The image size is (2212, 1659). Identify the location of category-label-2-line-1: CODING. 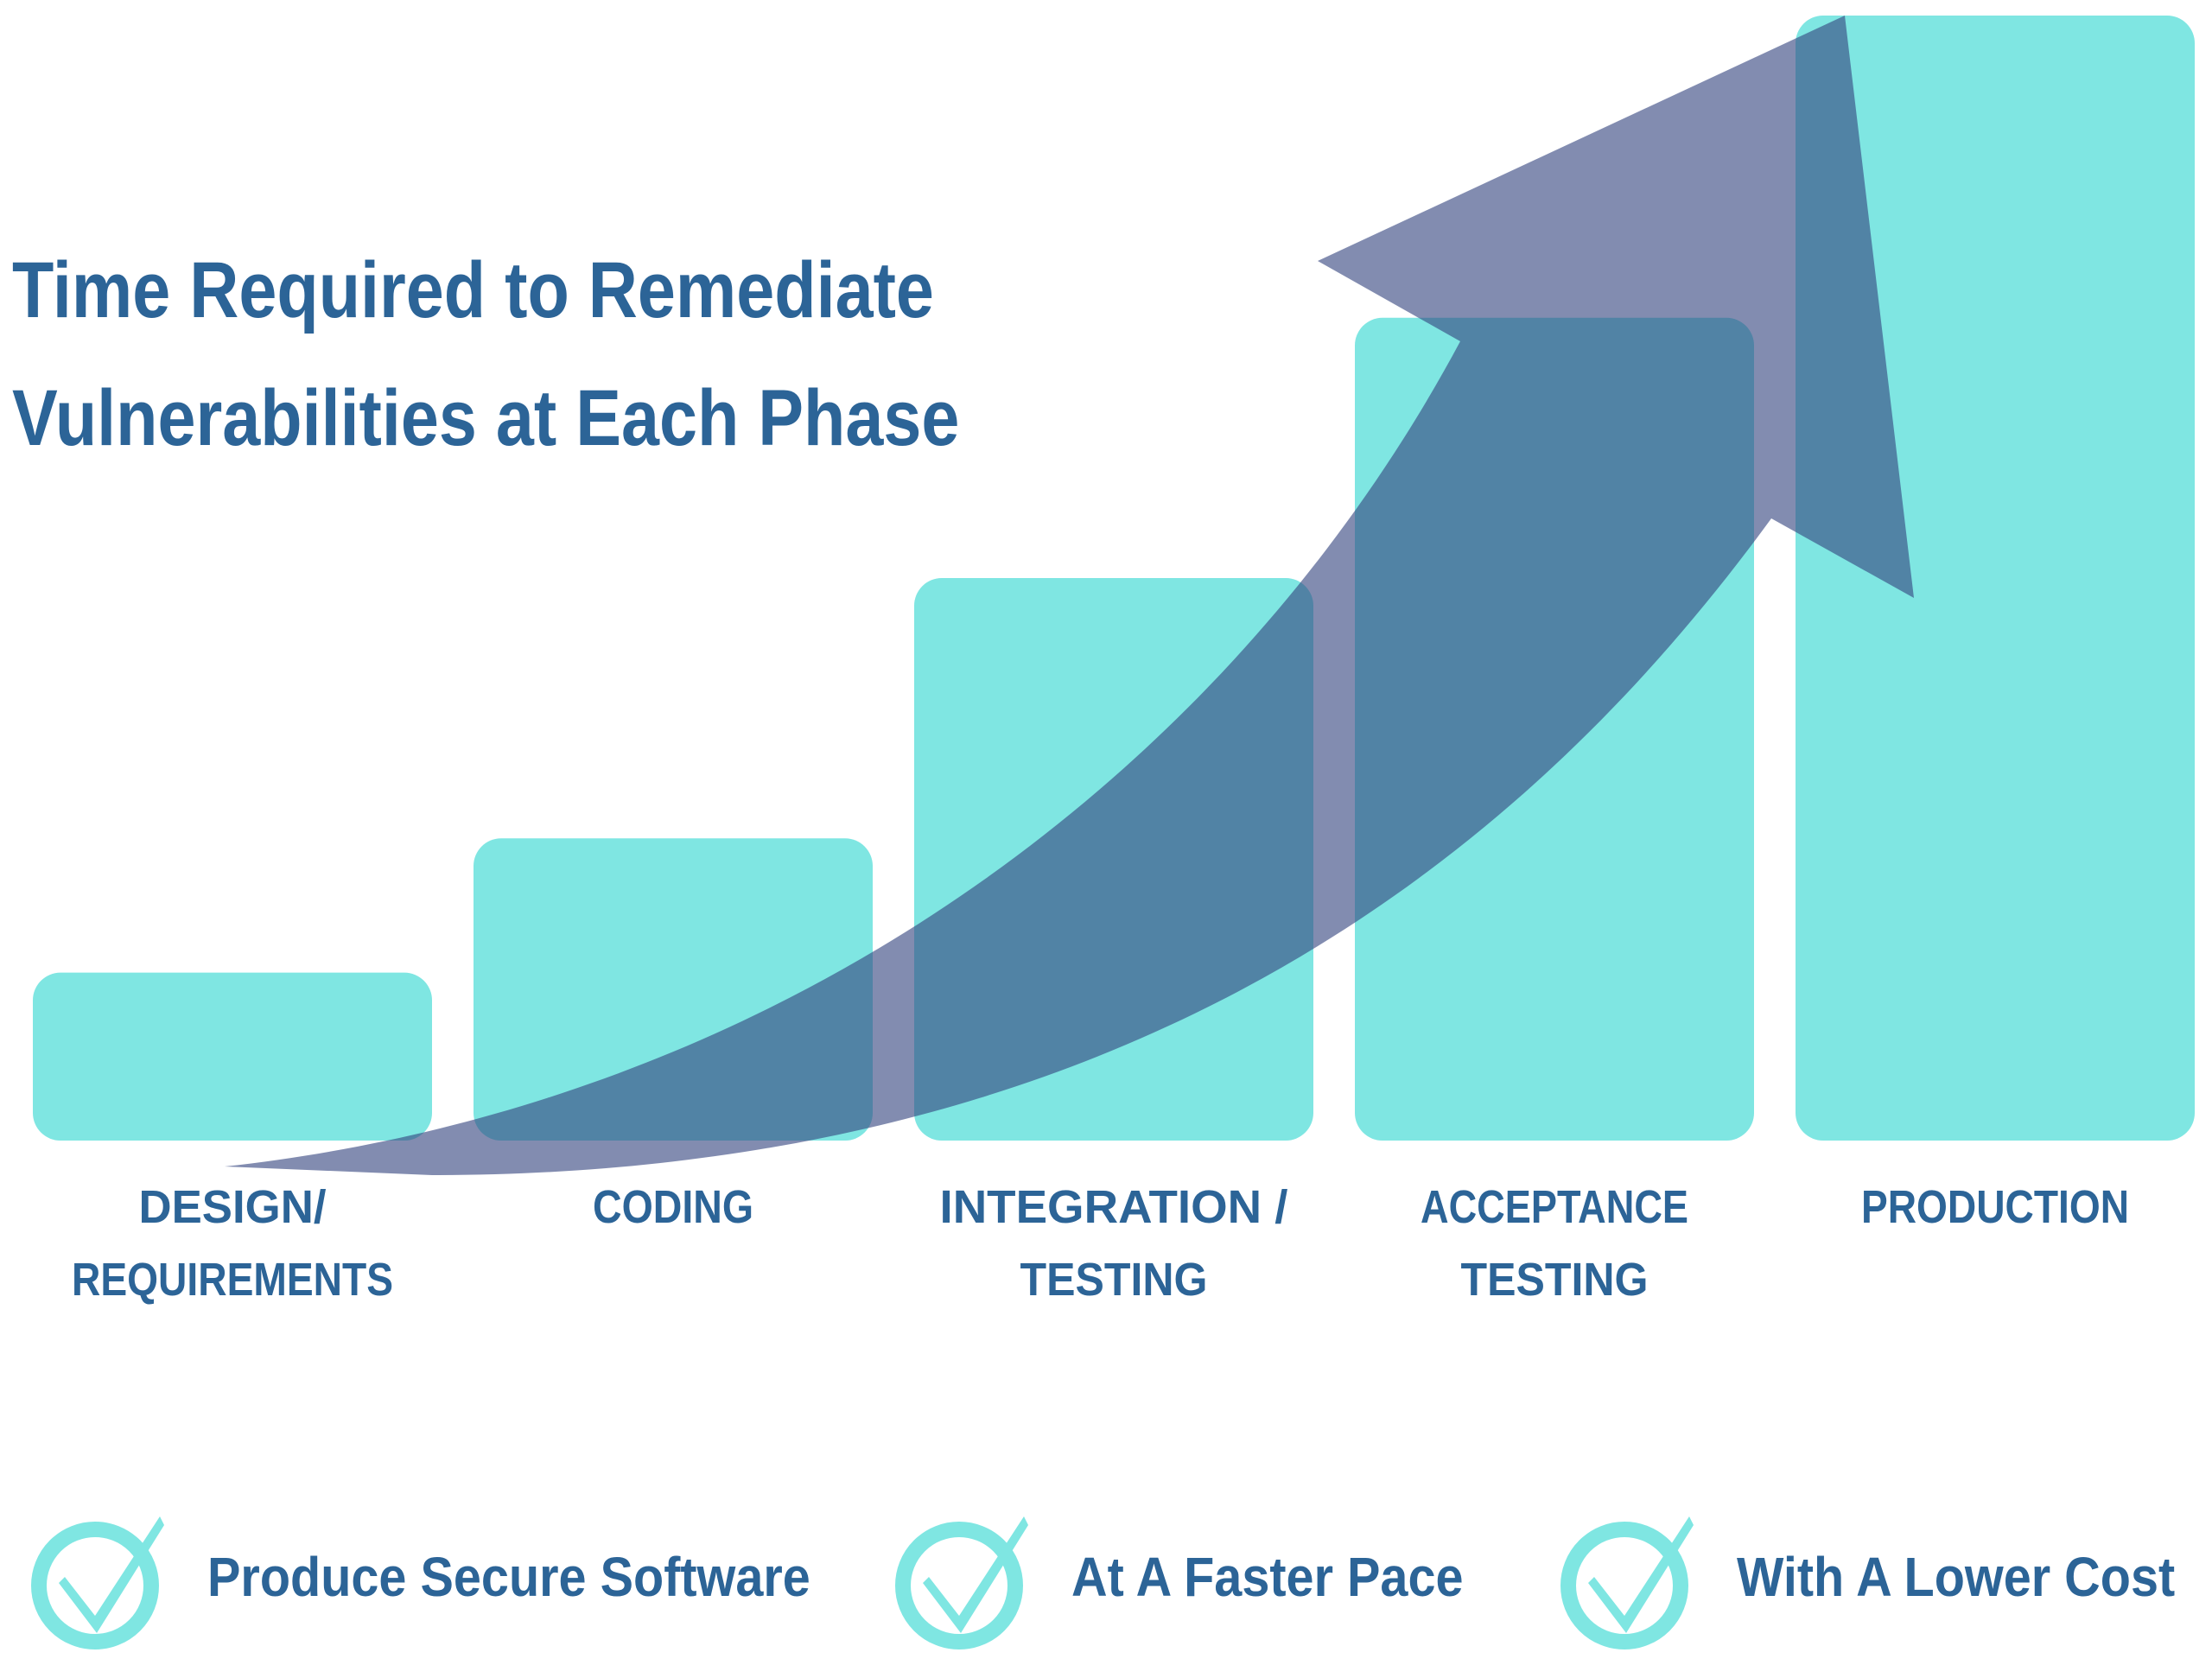
(673, 1207).